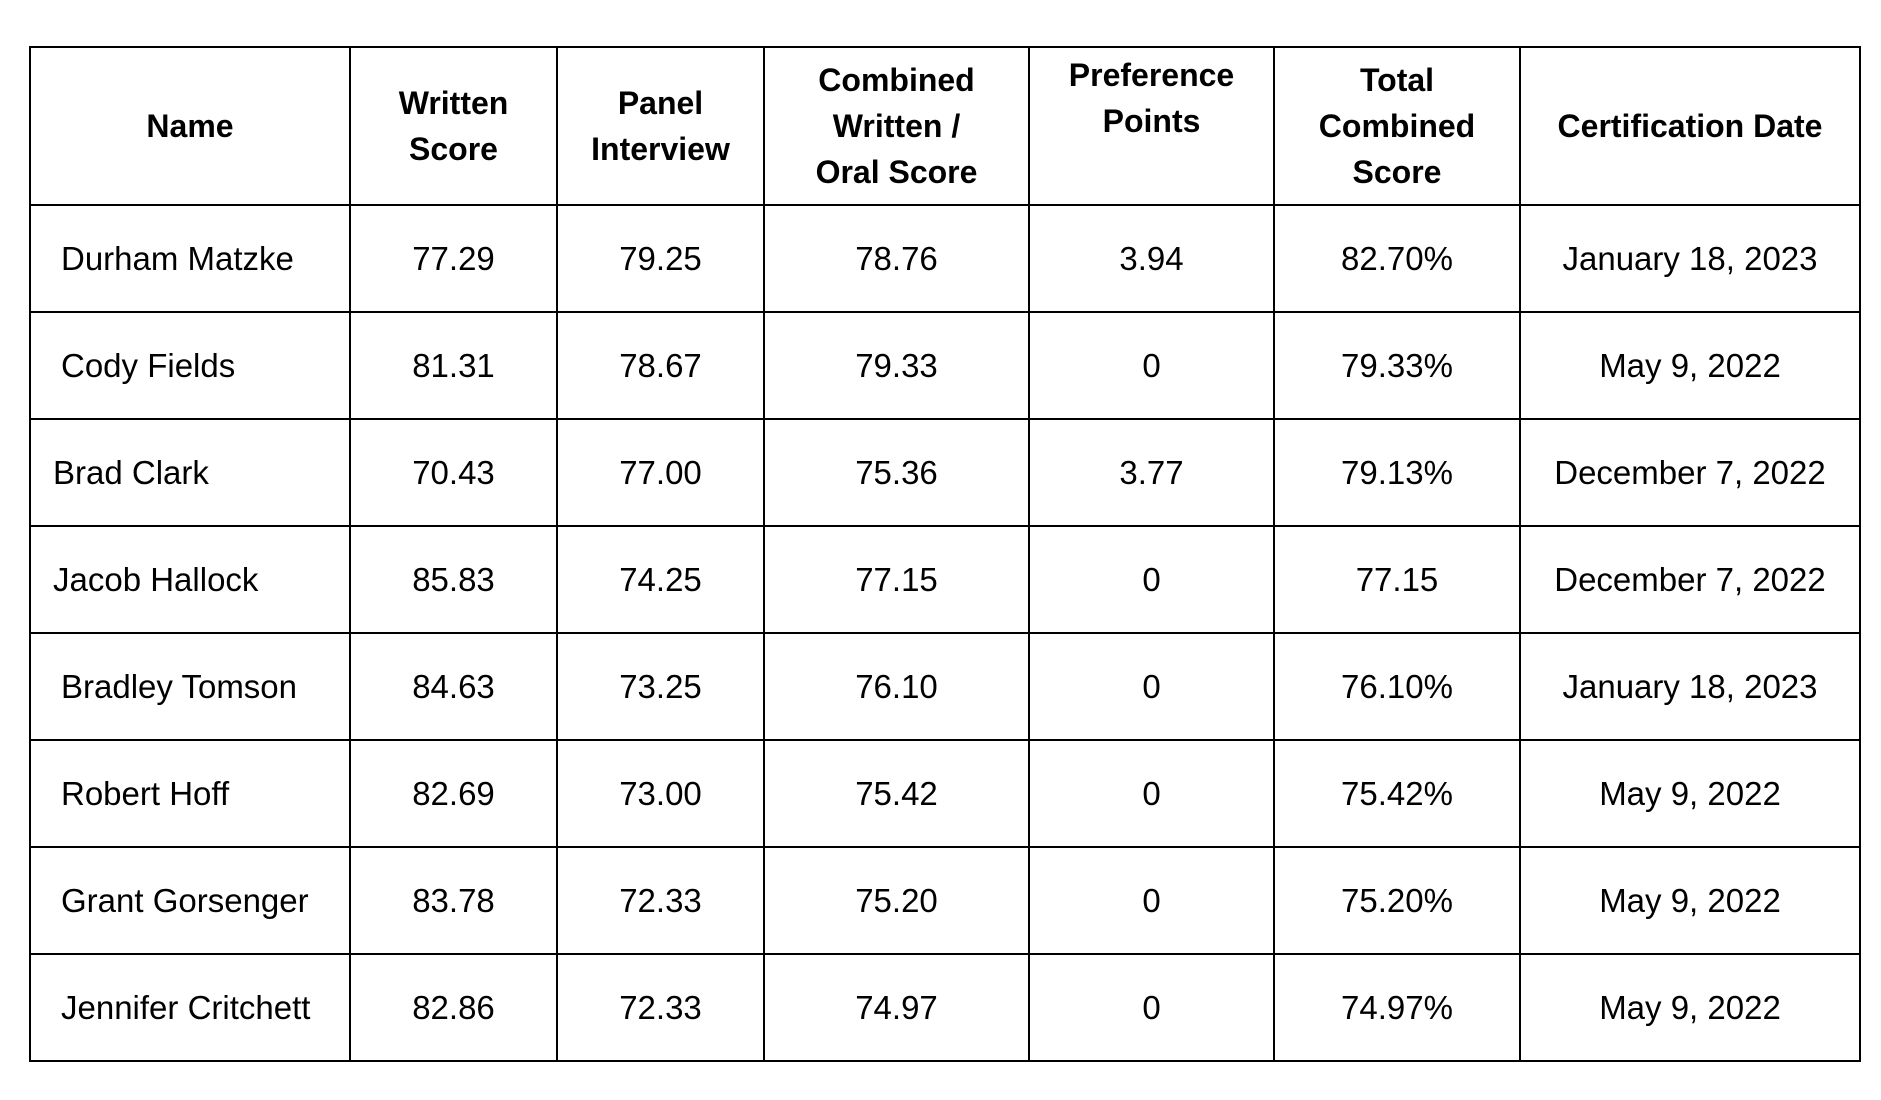  What do you see at coordinates (896, 472) in the screenshot?
I see `cell-combined-score: 75.36` at bounding box center [896, 472].